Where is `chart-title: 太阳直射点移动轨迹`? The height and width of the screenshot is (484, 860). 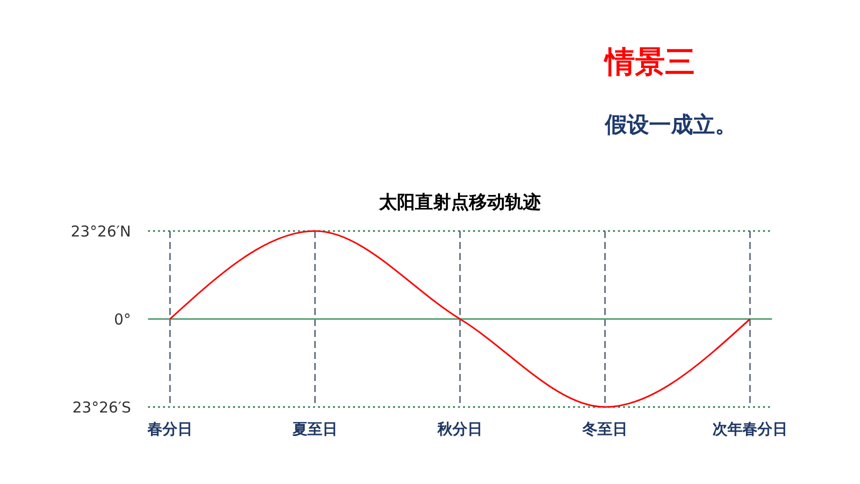
chart-title: 太阳直射点移动轨迹 is located at coordinates (459, 202).